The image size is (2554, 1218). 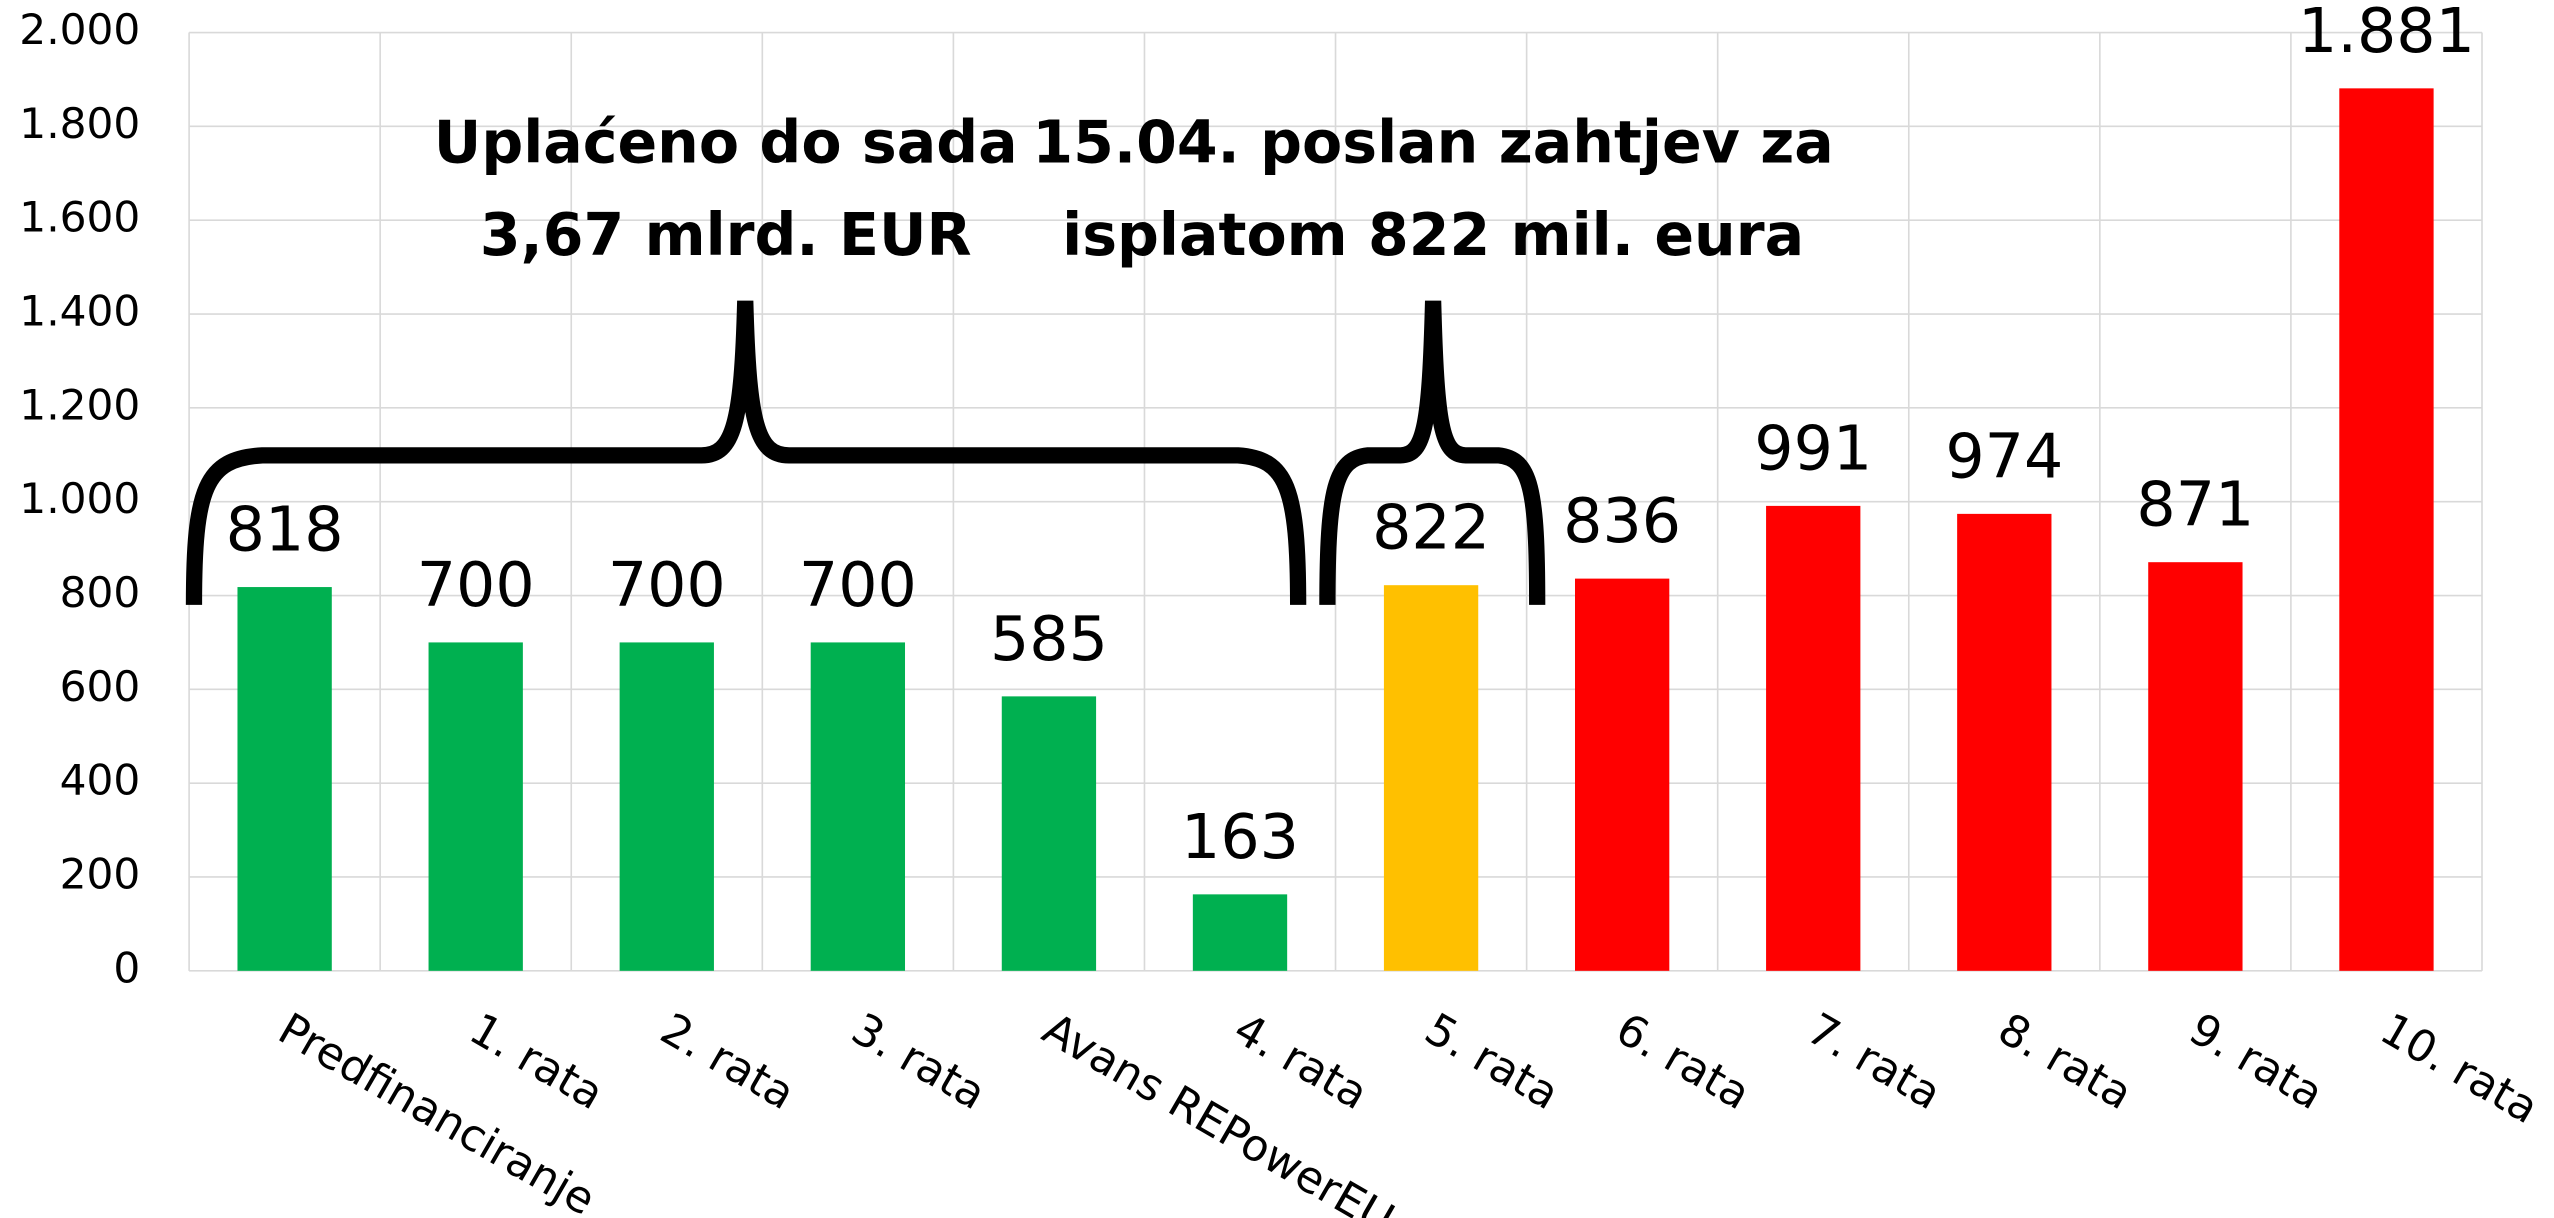 What do you see at coordinates (2195, 505) in the screenshot?
I see `data-label: 871` at bounding box center [2195, 505].